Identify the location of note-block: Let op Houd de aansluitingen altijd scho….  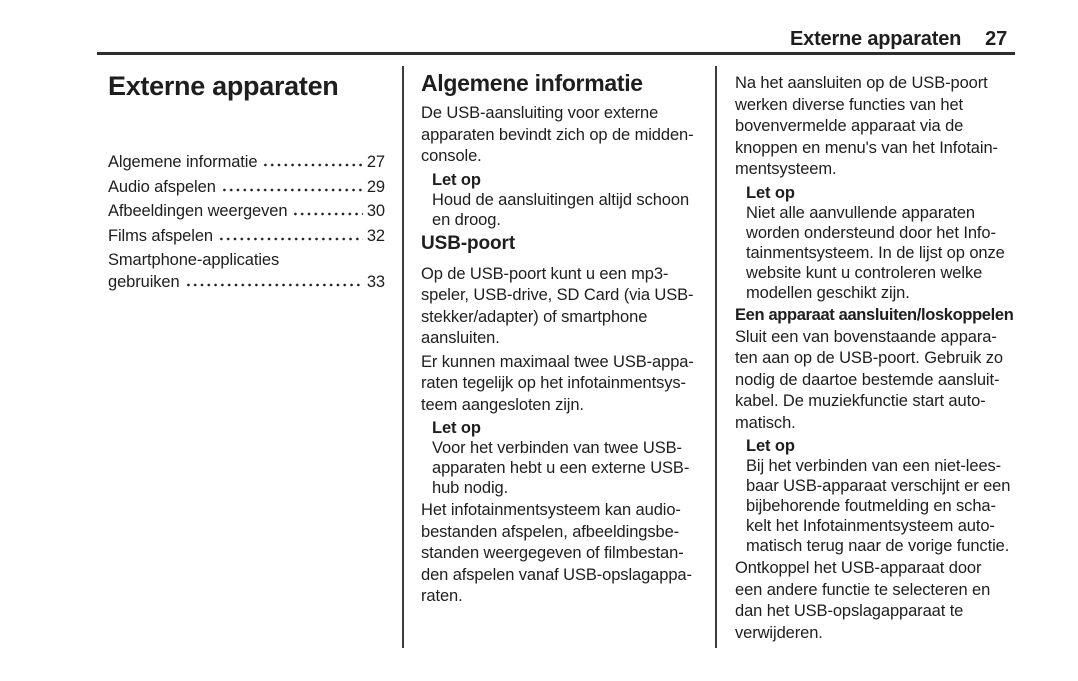
(565, 200).